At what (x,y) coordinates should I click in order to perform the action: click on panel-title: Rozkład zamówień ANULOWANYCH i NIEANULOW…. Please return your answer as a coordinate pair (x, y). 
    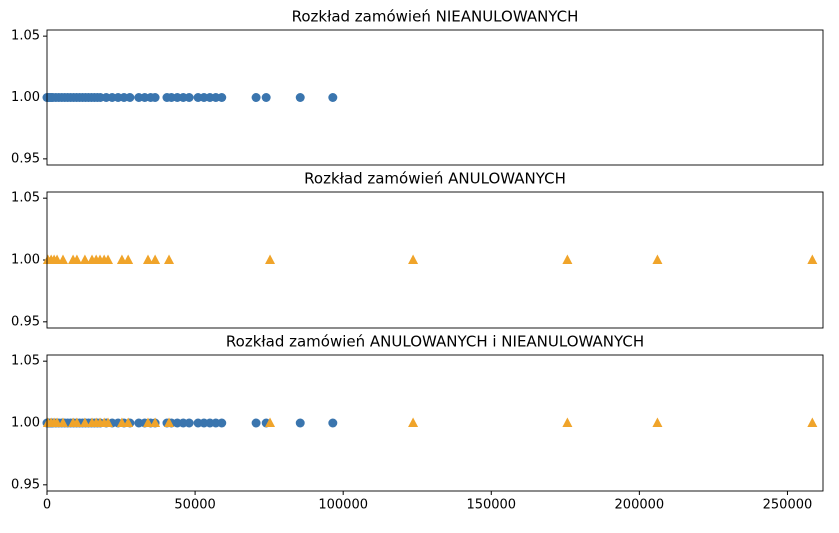
    Looking at the image, I should click on (435, 342).